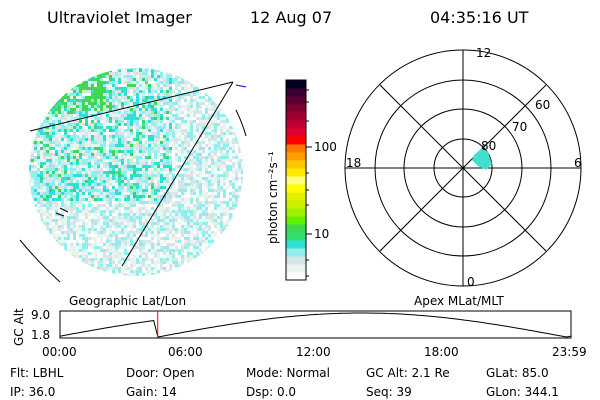  Describe the element at coordinates (520, 127) in the screenshot. I see `ring-label-70: 70` at that location.